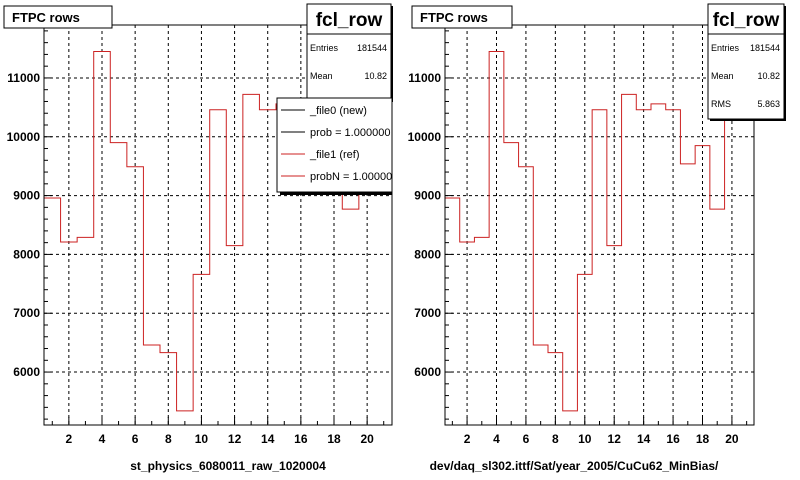 The height and width of the screenshot is (480, 800). Describe the element at coordinates (334, 155) in the screenshot. I see `legend-label: _file1 (ref)` at that location.